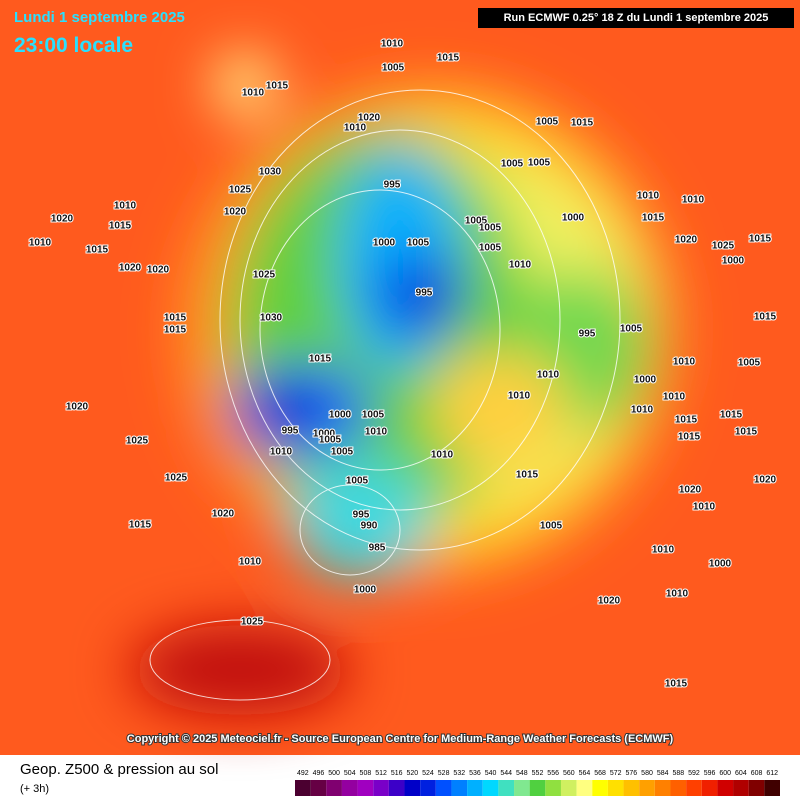  I want to click on colorbar-label: 524, so click(428, 773).